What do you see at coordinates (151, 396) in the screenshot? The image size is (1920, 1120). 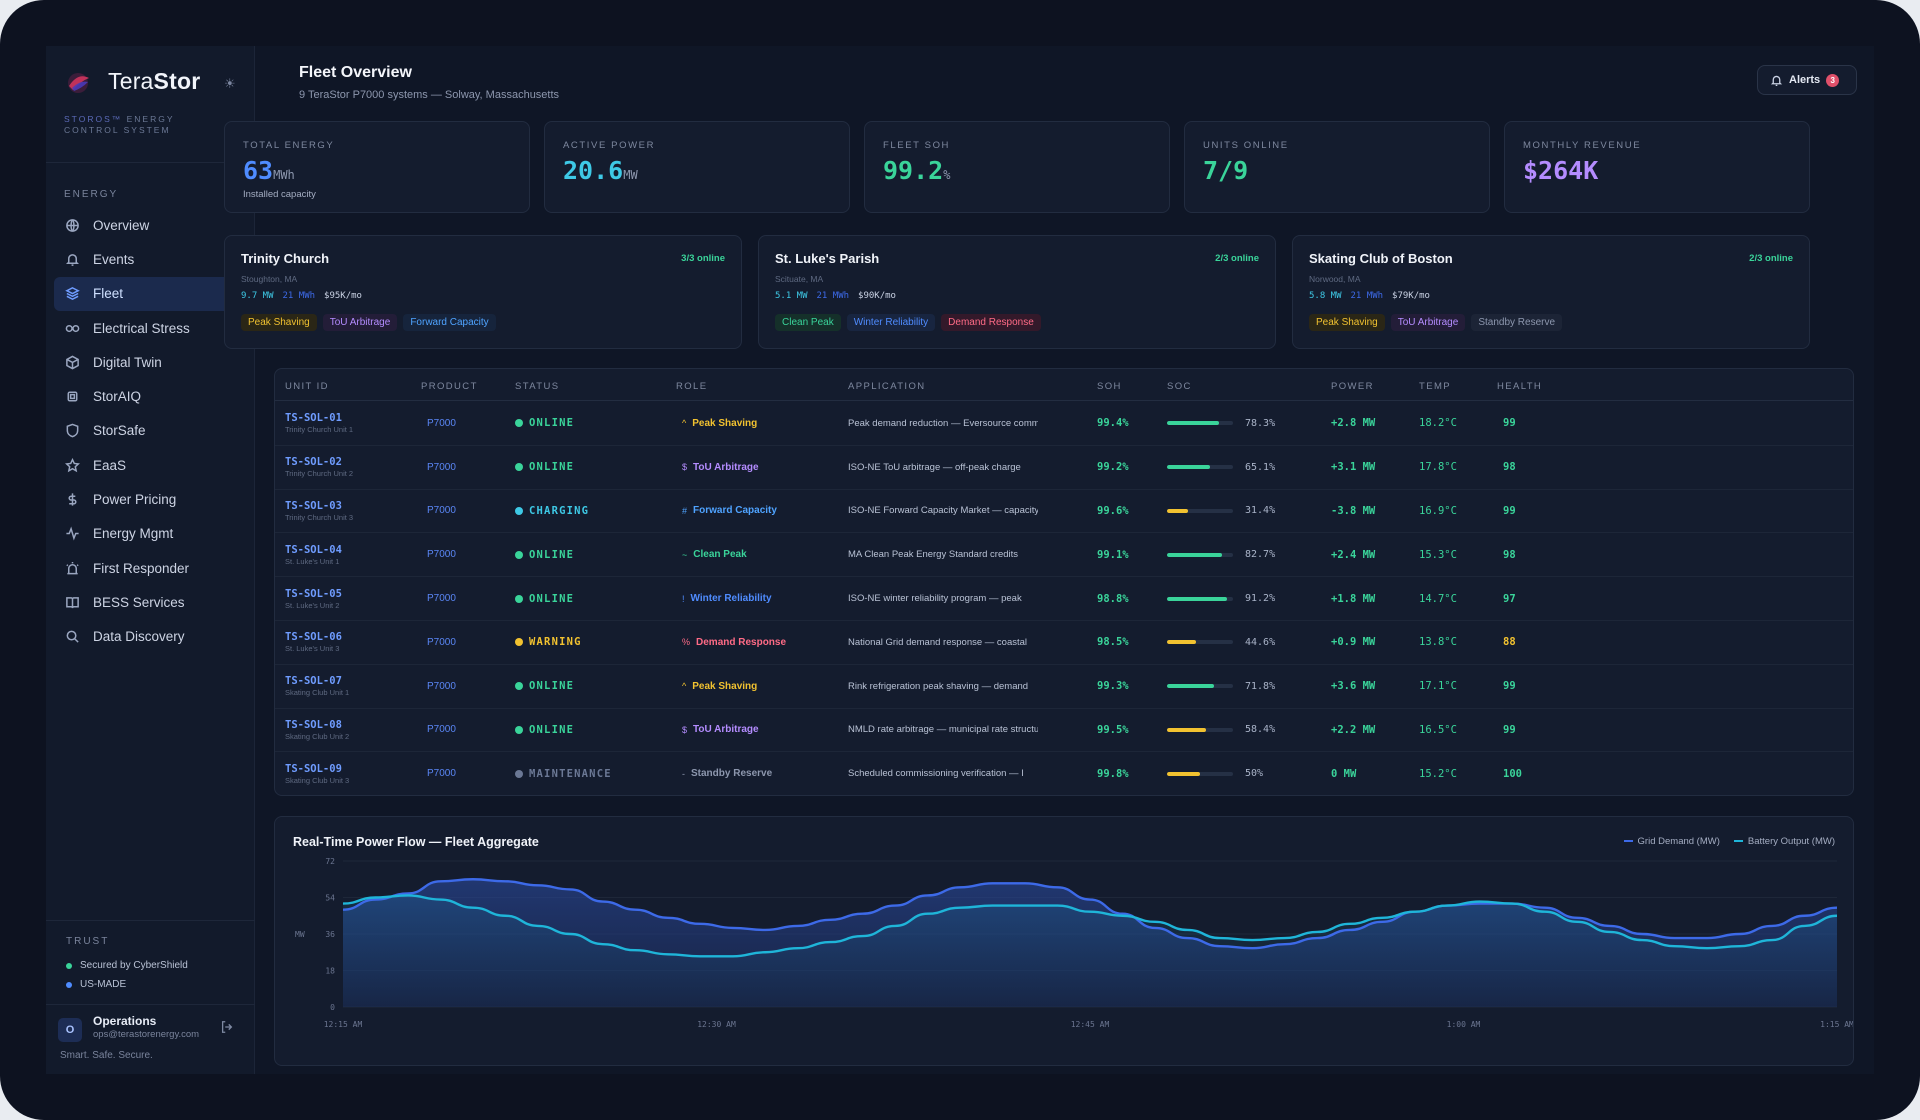 I see `sidebar-item-storaiq: StorAIQ` at bounding box center [151, 396].